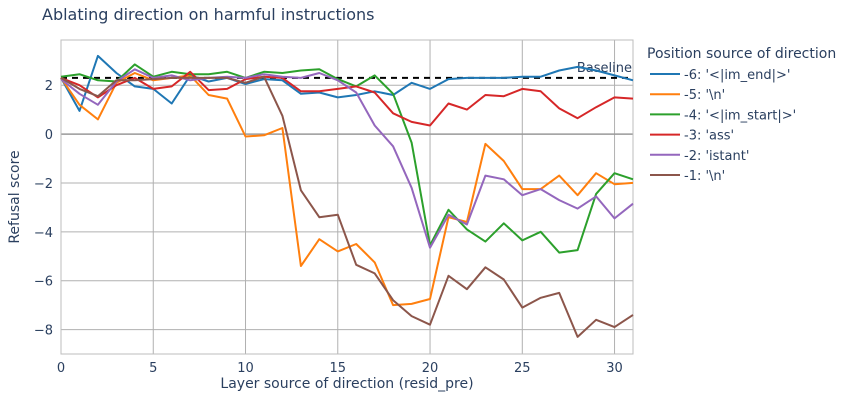  I want to click on baseline-label: Baseline, so click(604, 68).